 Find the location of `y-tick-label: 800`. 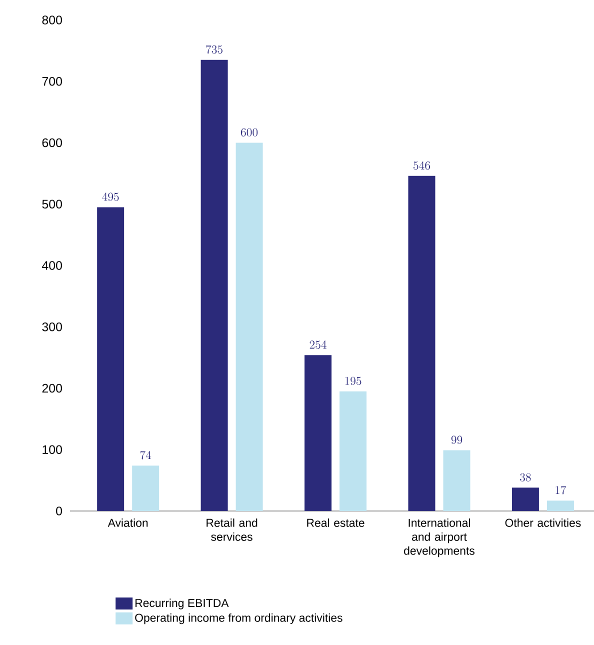

y-tick-label: 800 is located at coordinates (52, 20).